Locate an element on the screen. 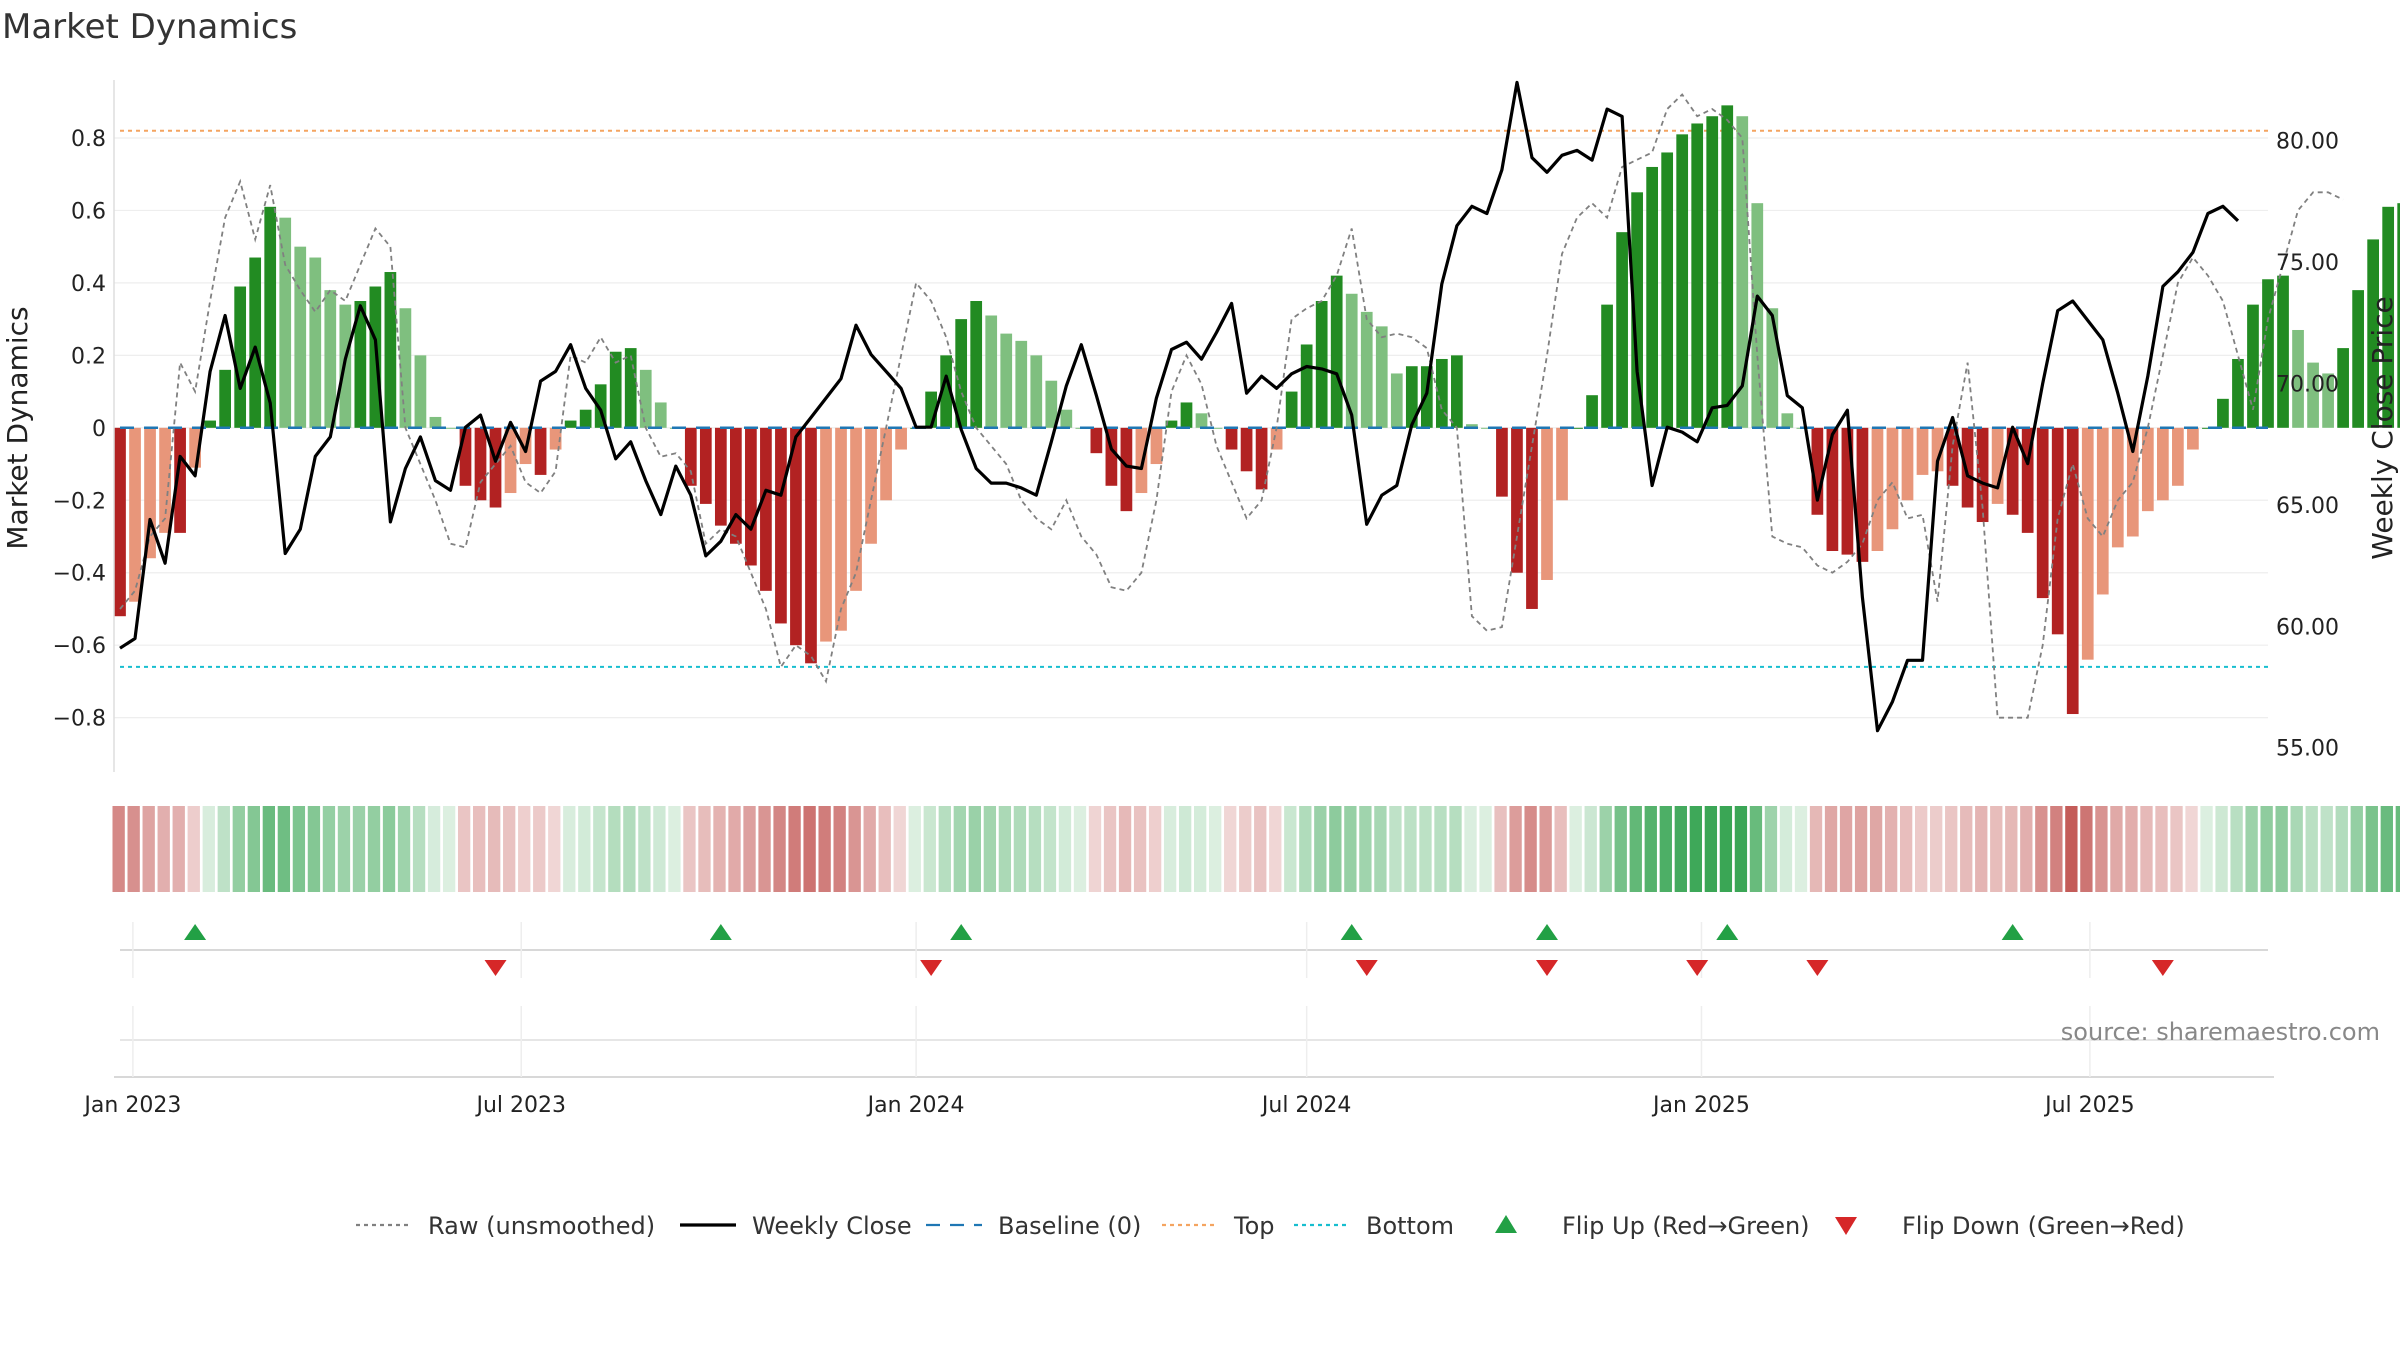  legend-label: Top is located at coordinates (1254, 1226).